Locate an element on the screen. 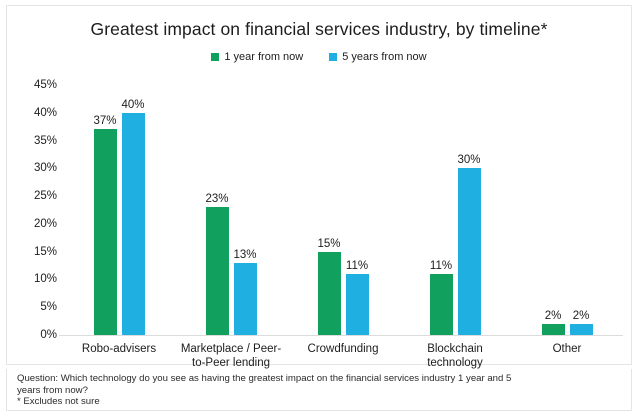  bar-group: 37% 40% is located at coordinates (119, 203).